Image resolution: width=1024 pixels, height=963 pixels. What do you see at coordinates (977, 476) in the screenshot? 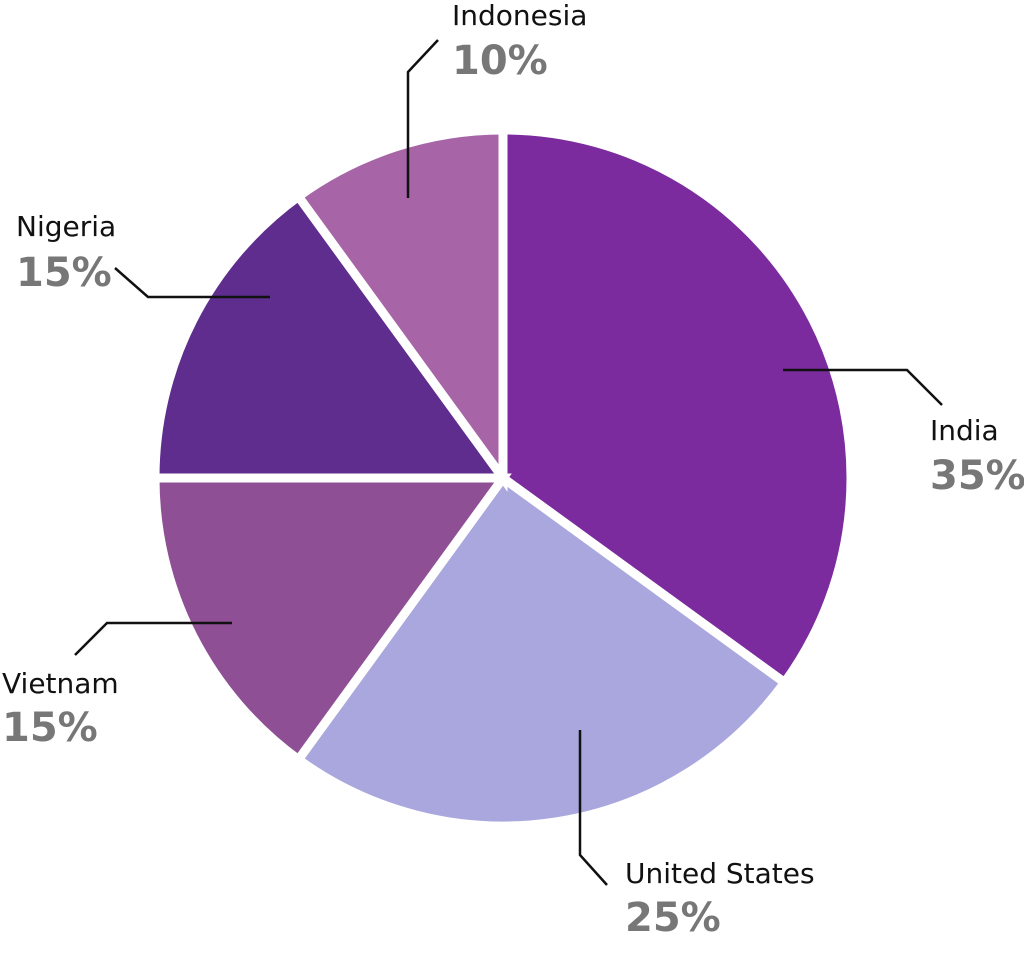
I see `slice-value-label: 35%` at bounding box center [977, 476].